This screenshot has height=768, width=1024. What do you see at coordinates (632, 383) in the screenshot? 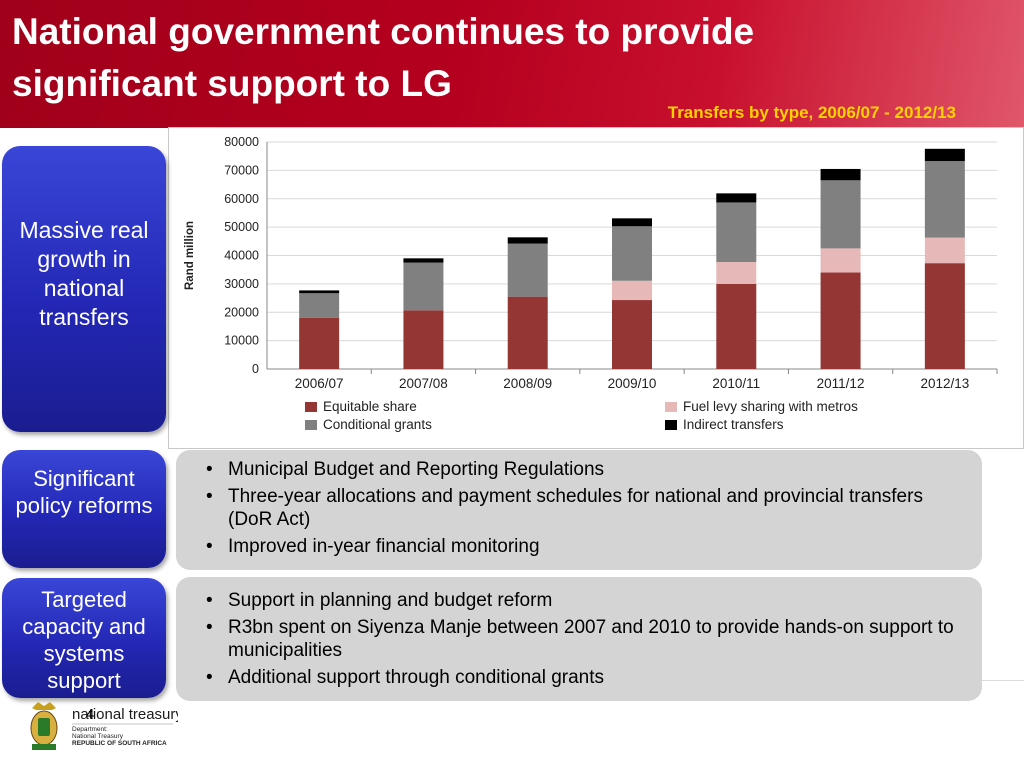
I see `x-tick-label: 2009/10` at bounding box center [632, 383].